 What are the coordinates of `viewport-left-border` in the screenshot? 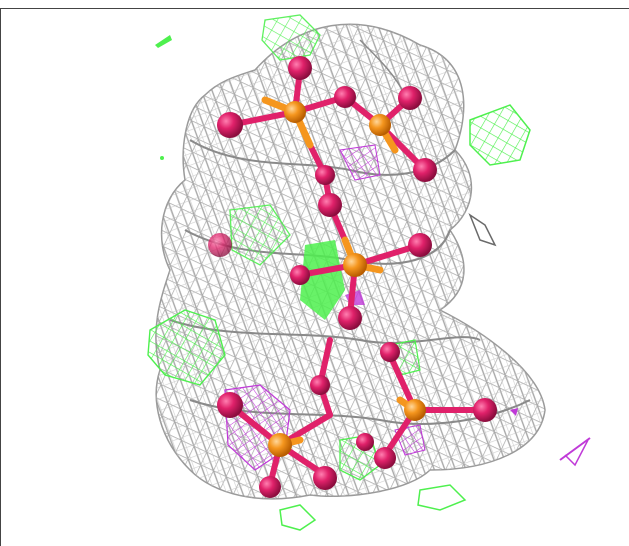 It's located at (0, 277).